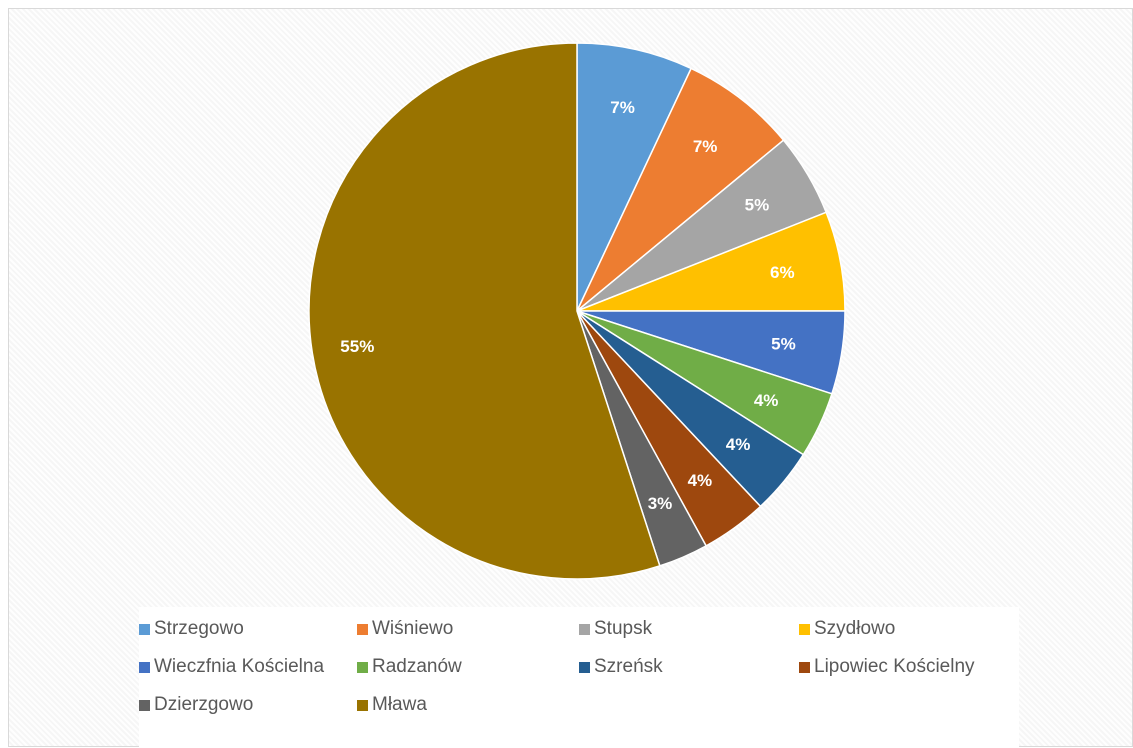 The height and width of the screenshot is (748, 1133). I want to click on legend-label: Szydłowo, so click(855, 628).